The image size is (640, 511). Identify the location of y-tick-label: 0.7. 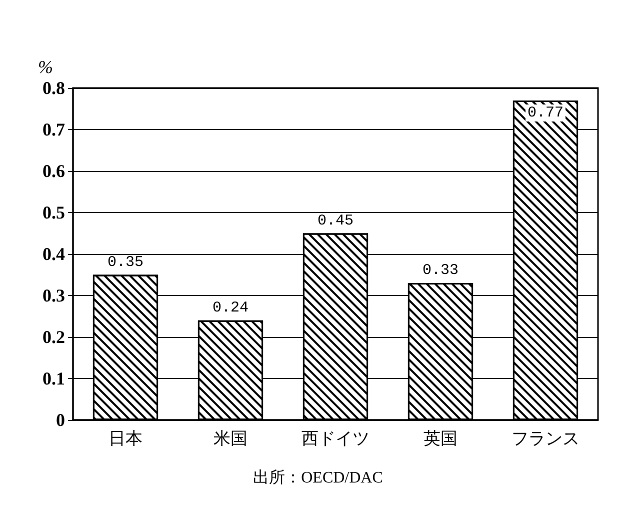
(53, 130).